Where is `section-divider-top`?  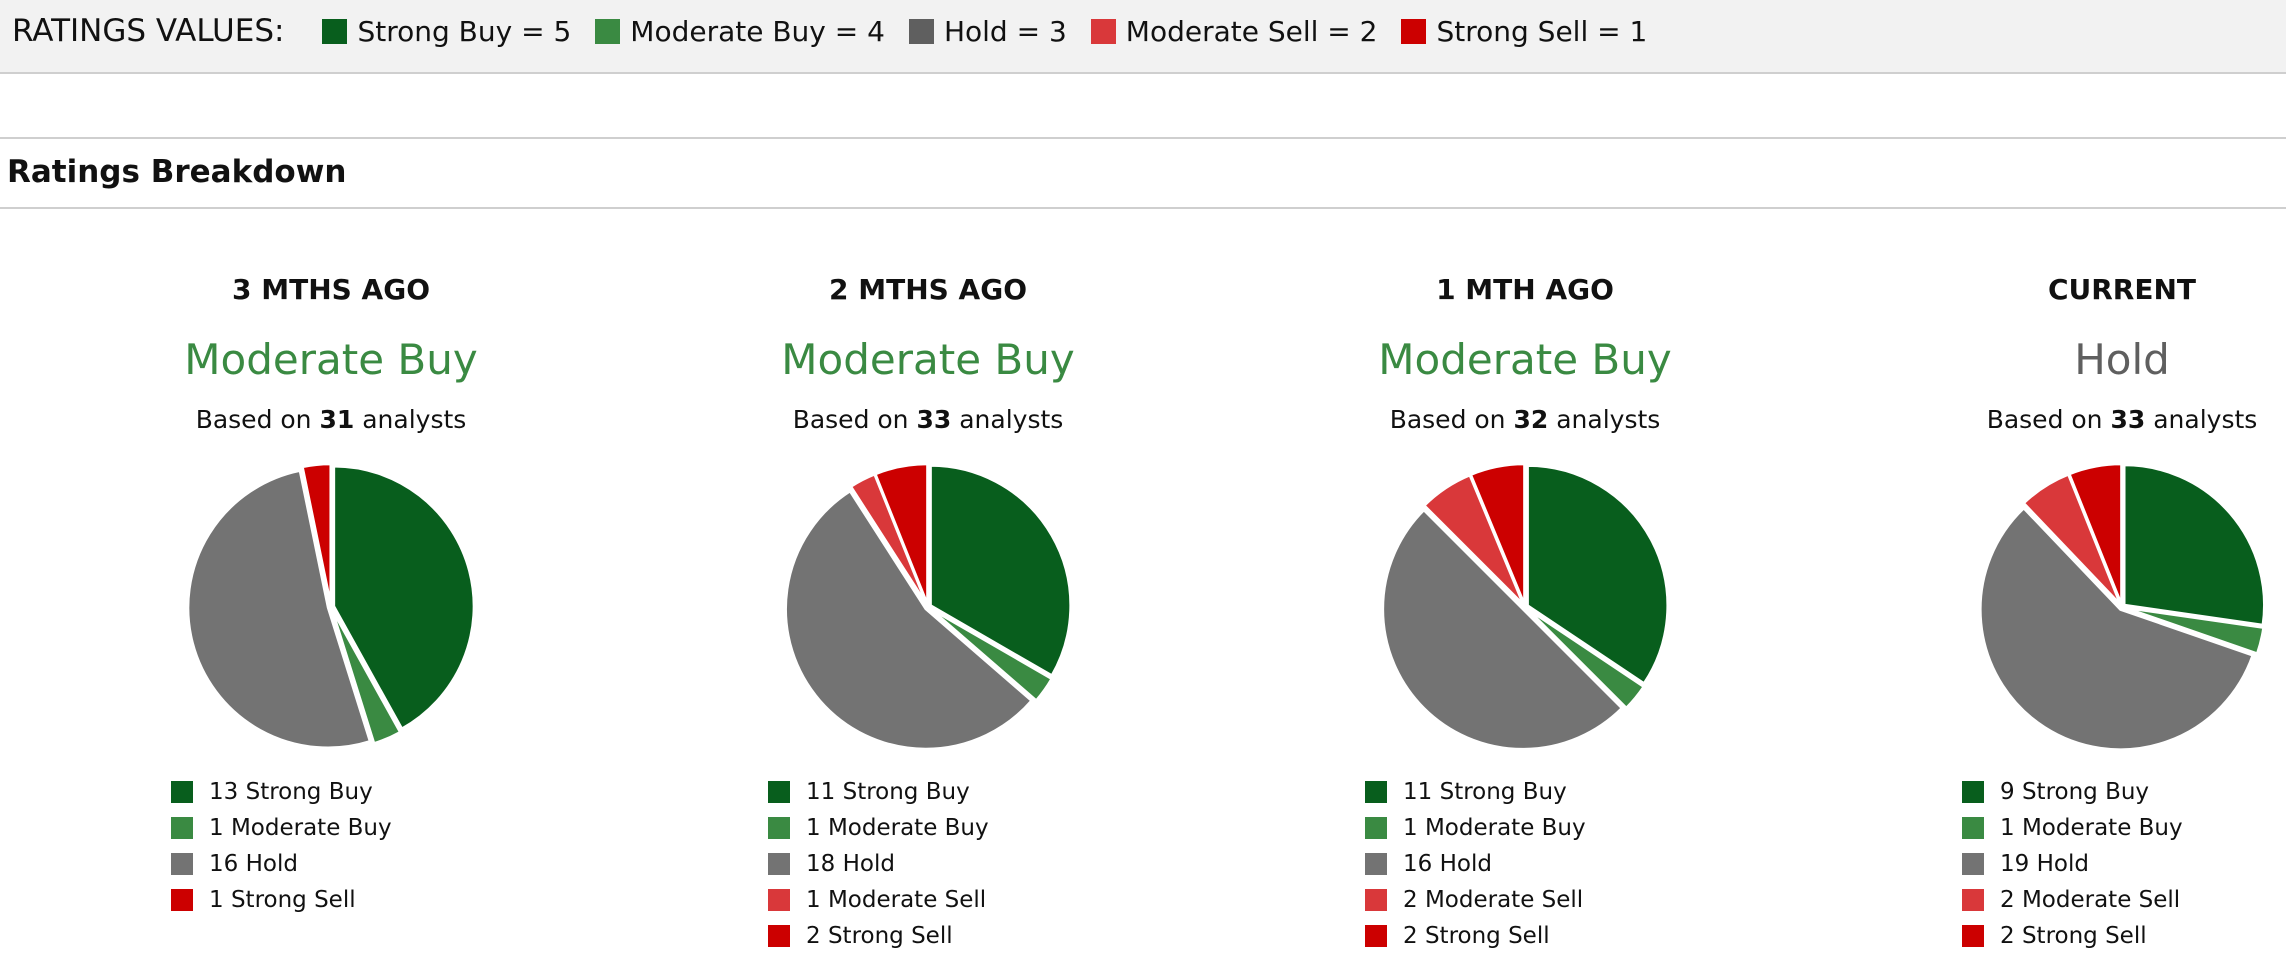 section-divider-top is located at coordinates (1143, 138).